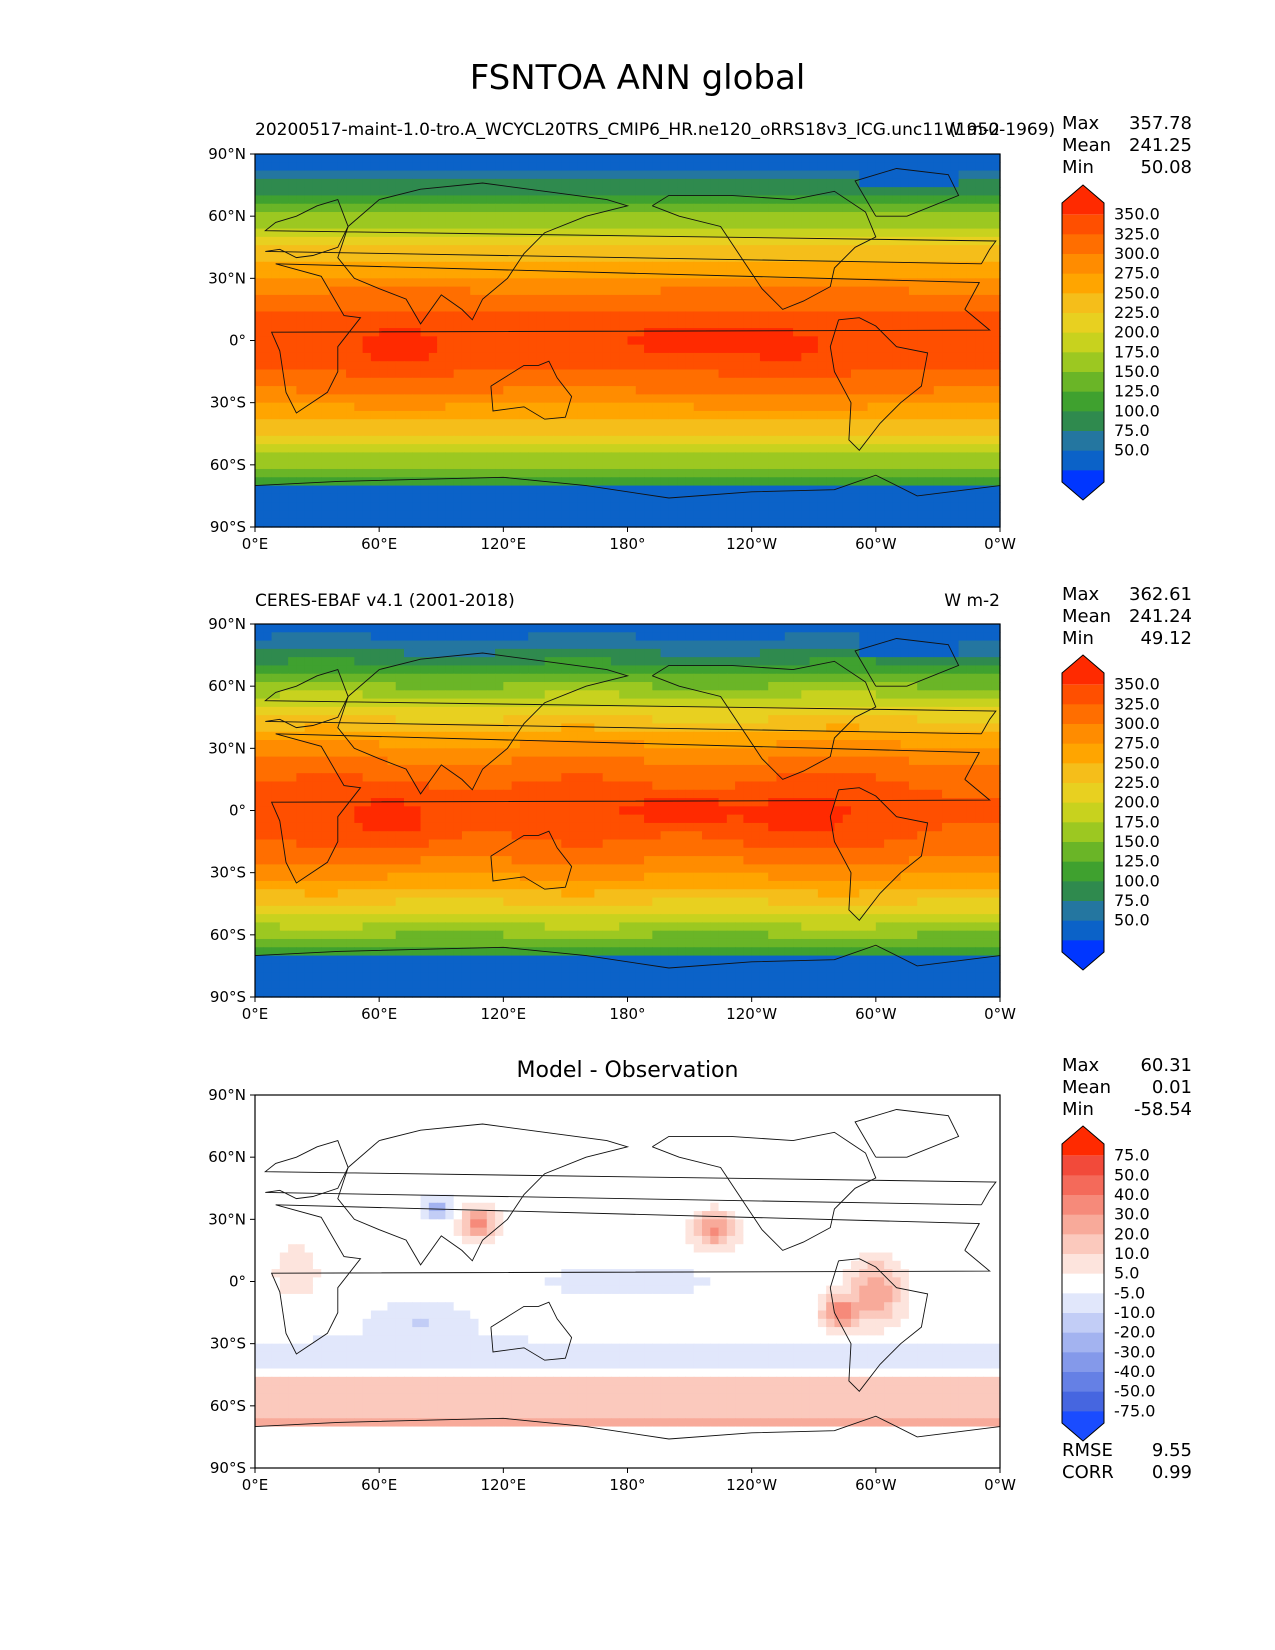  I want to click on colorbar-tick-label: 225.0, so click(1137, 312).